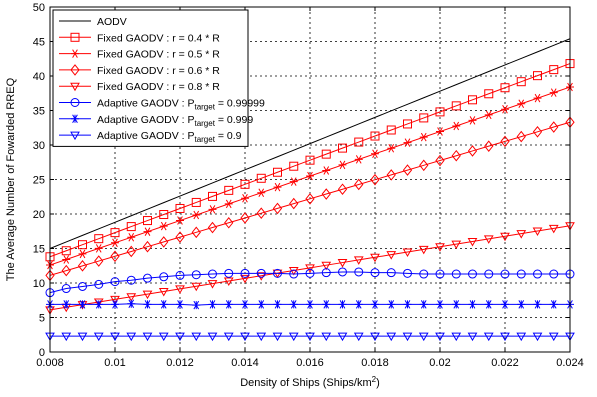 The image size is (597, 397). I want to click on y-tick-label: 45, so click(39, 43).